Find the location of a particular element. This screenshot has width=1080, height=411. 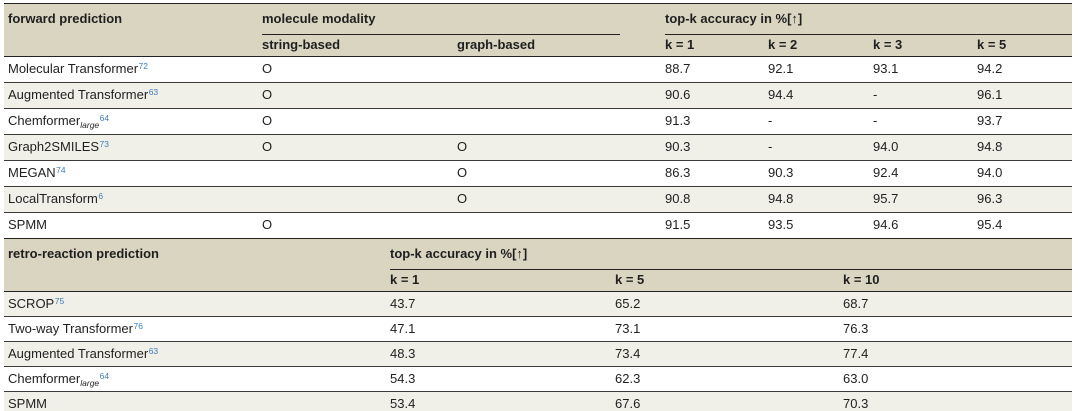

value-cell: 88.7 is located at coordinates (678, 68).